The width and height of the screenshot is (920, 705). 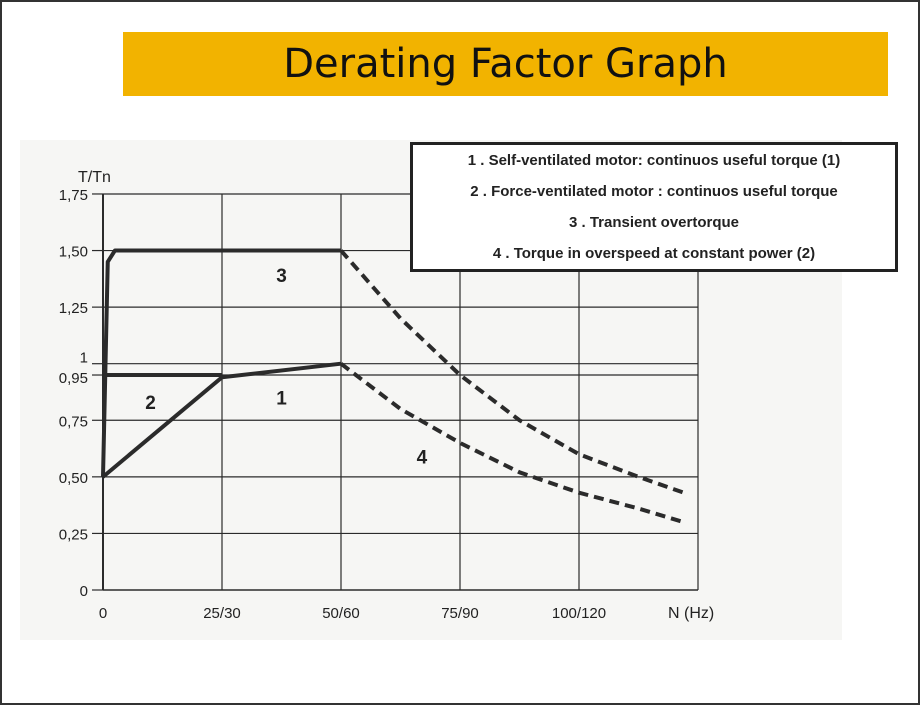 I want to click on y-axis-label: T/Tn, so click(x=94, y=177).